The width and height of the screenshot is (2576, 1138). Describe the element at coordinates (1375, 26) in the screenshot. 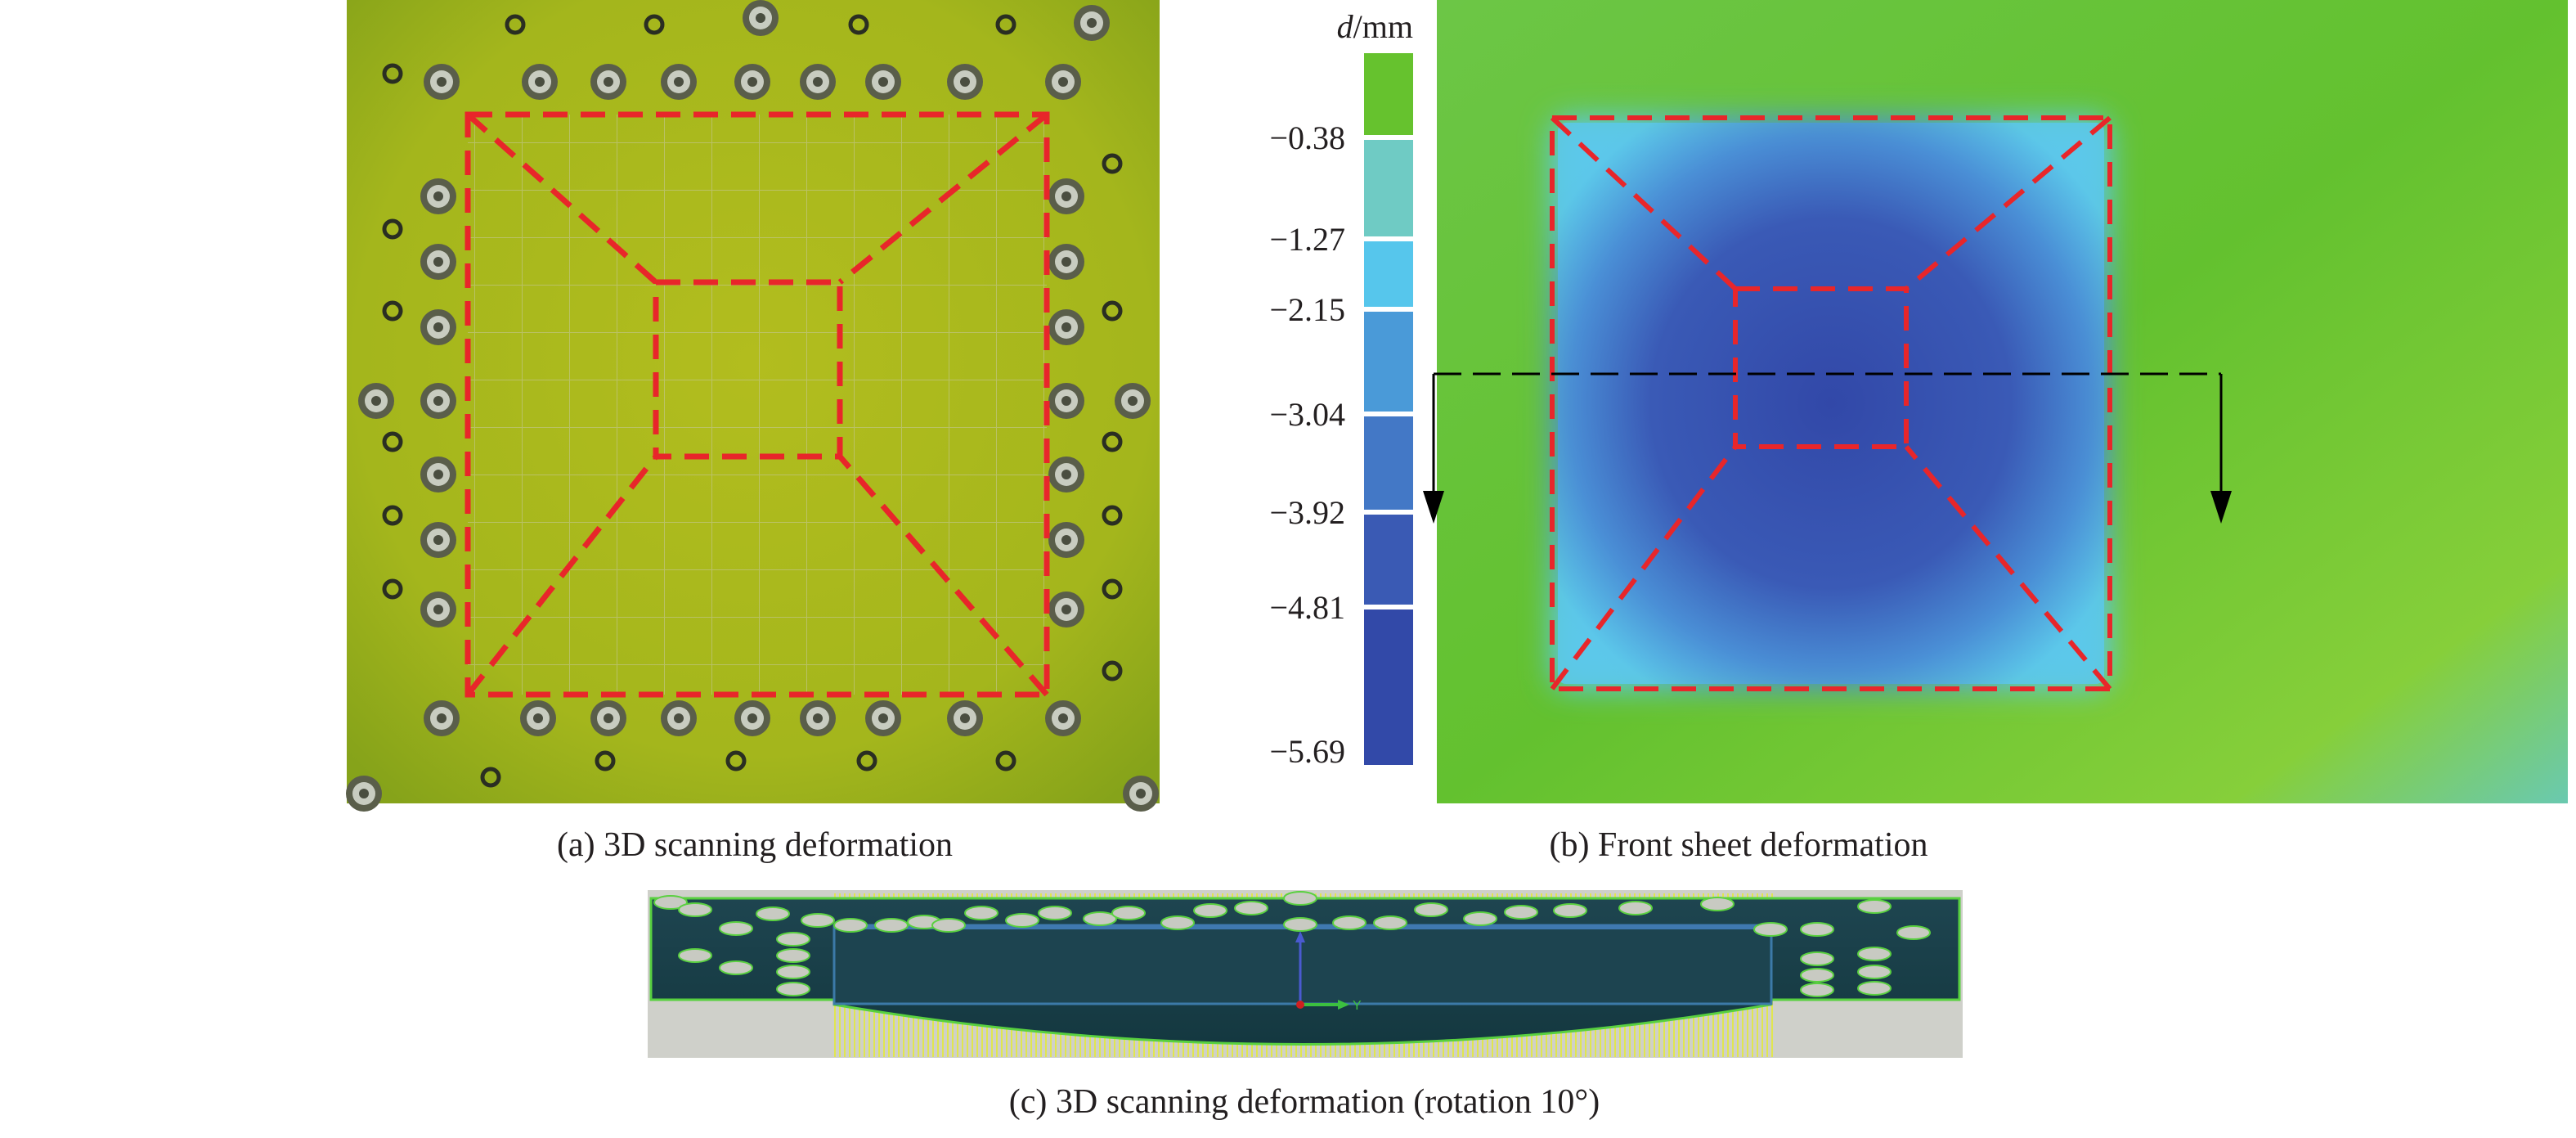

I see `colorbar-title: d/mm` at that location.